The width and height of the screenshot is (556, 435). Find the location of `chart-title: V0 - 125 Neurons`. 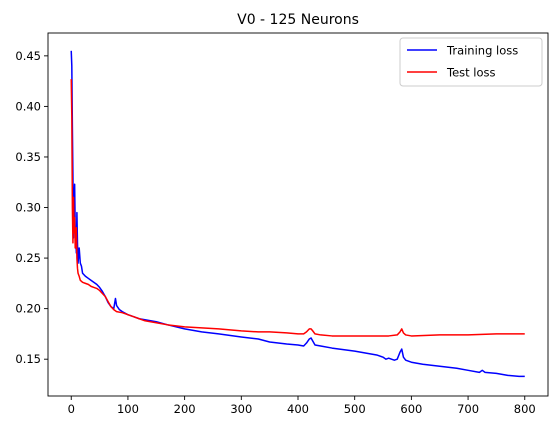

chart-title: V0 - 125 Neurons is located at coordinates (298, 20).